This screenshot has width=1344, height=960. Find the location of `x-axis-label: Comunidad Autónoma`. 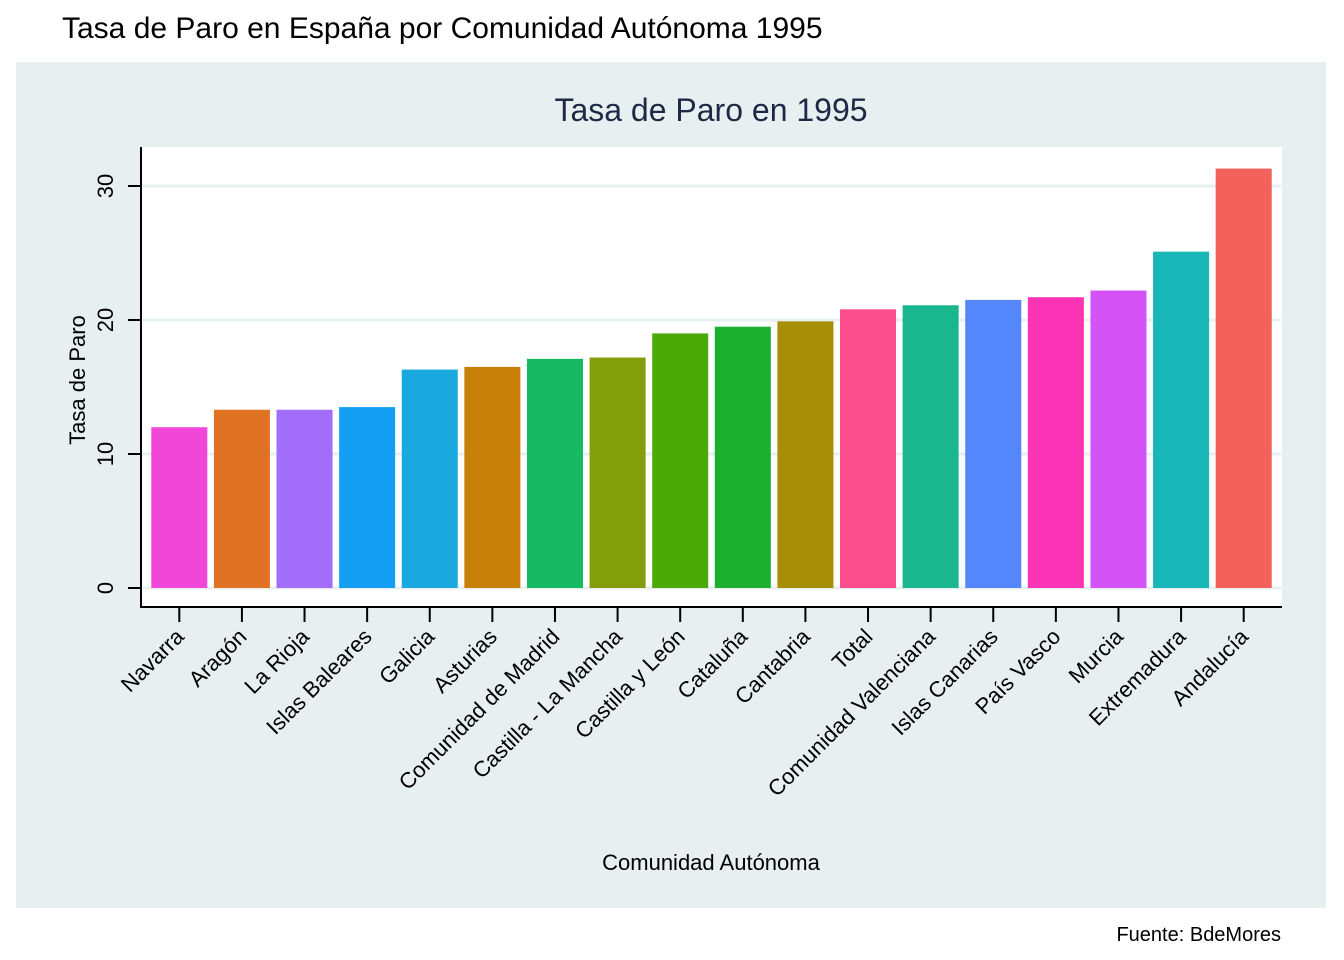

x-axis-label: Comunidad Autónoma is located at coordinates (711, 862).